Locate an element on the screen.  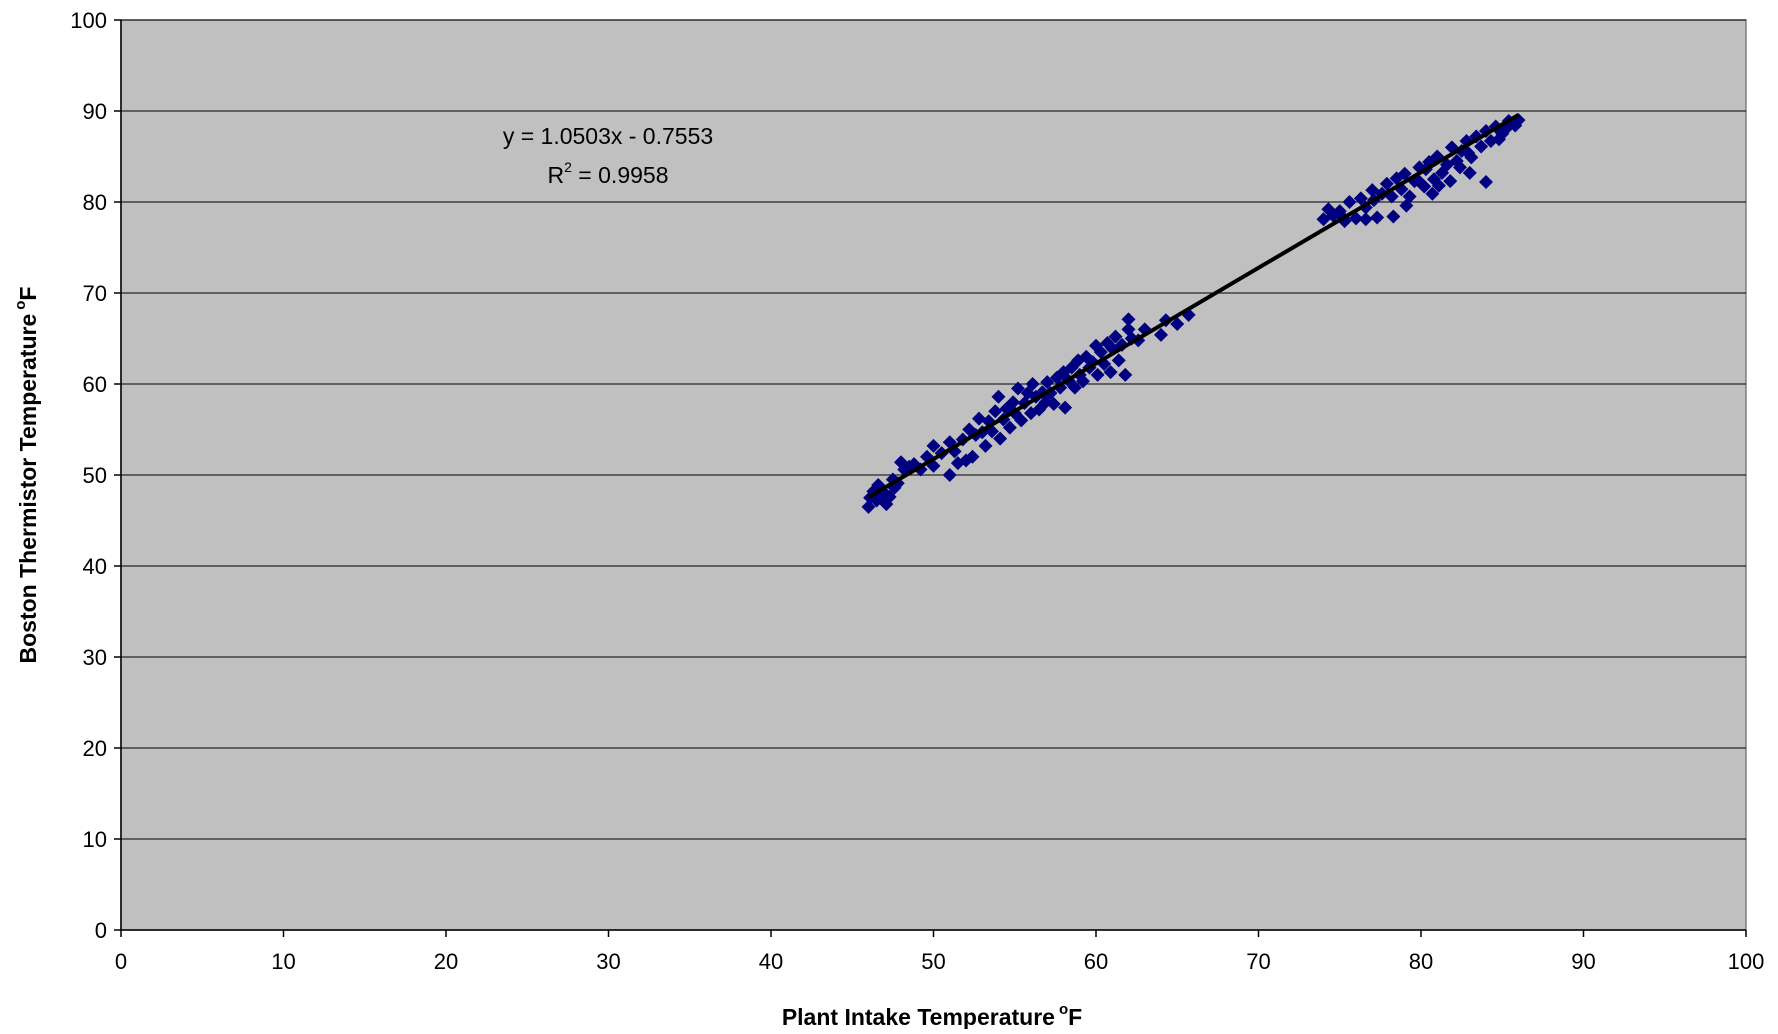
y-tick-label: 90 is located at coordinates (95, 111).